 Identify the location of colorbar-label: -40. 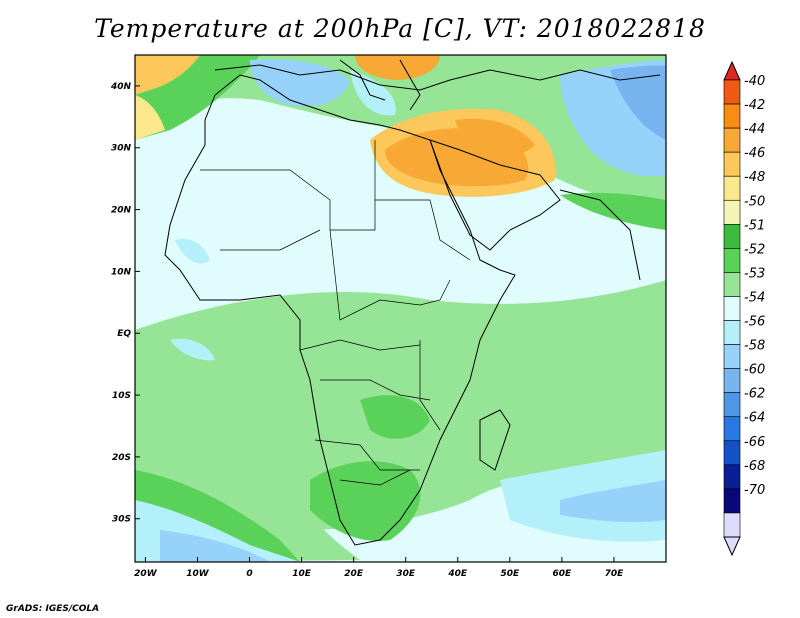
(754, 81).